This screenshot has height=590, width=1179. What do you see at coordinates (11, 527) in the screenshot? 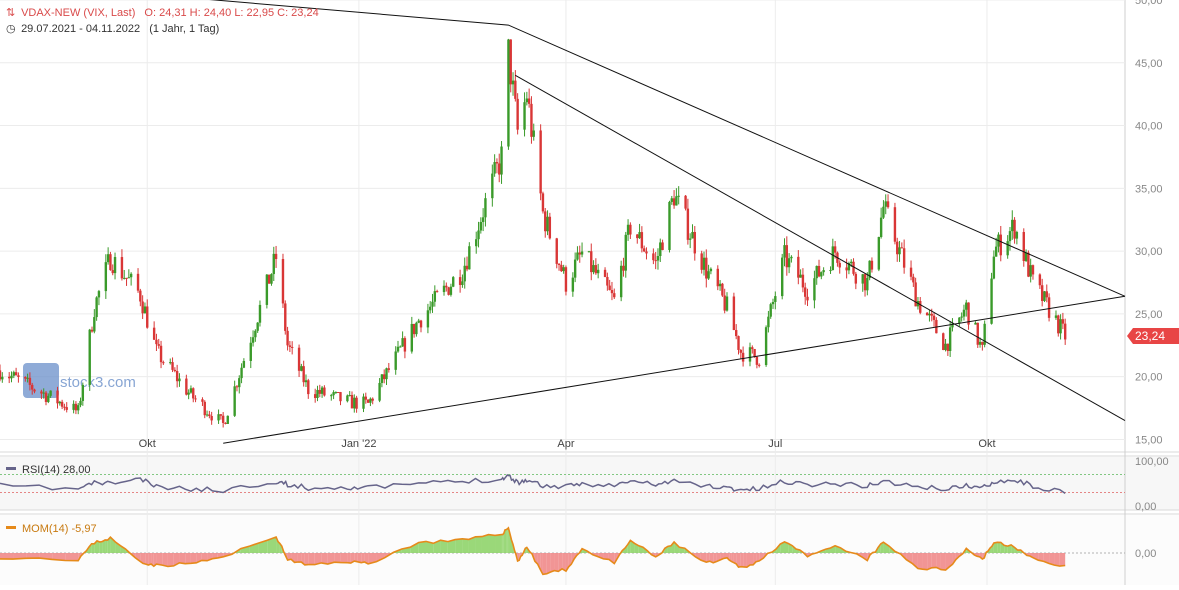
I see `mom-legend-swatch` at bounding box center [11, 527].